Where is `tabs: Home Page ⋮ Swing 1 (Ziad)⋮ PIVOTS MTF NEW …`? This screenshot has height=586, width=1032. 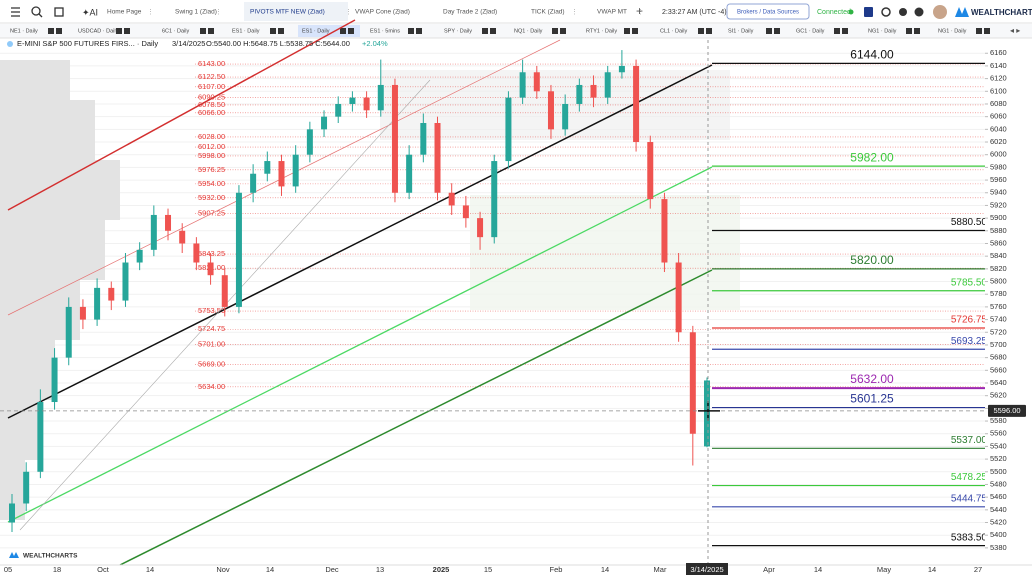 tabs: Home Page ⋮ Swing 1 (Ziad)⋮ PIVOTS MTF NEW … is located at coordinates (375, 12).